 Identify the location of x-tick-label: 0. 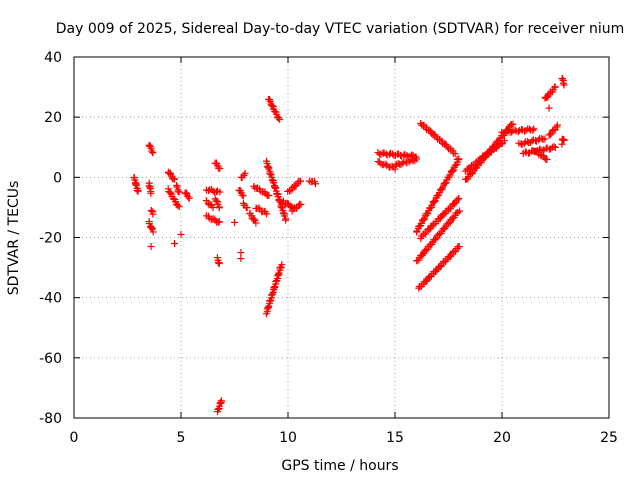
(74, 438).